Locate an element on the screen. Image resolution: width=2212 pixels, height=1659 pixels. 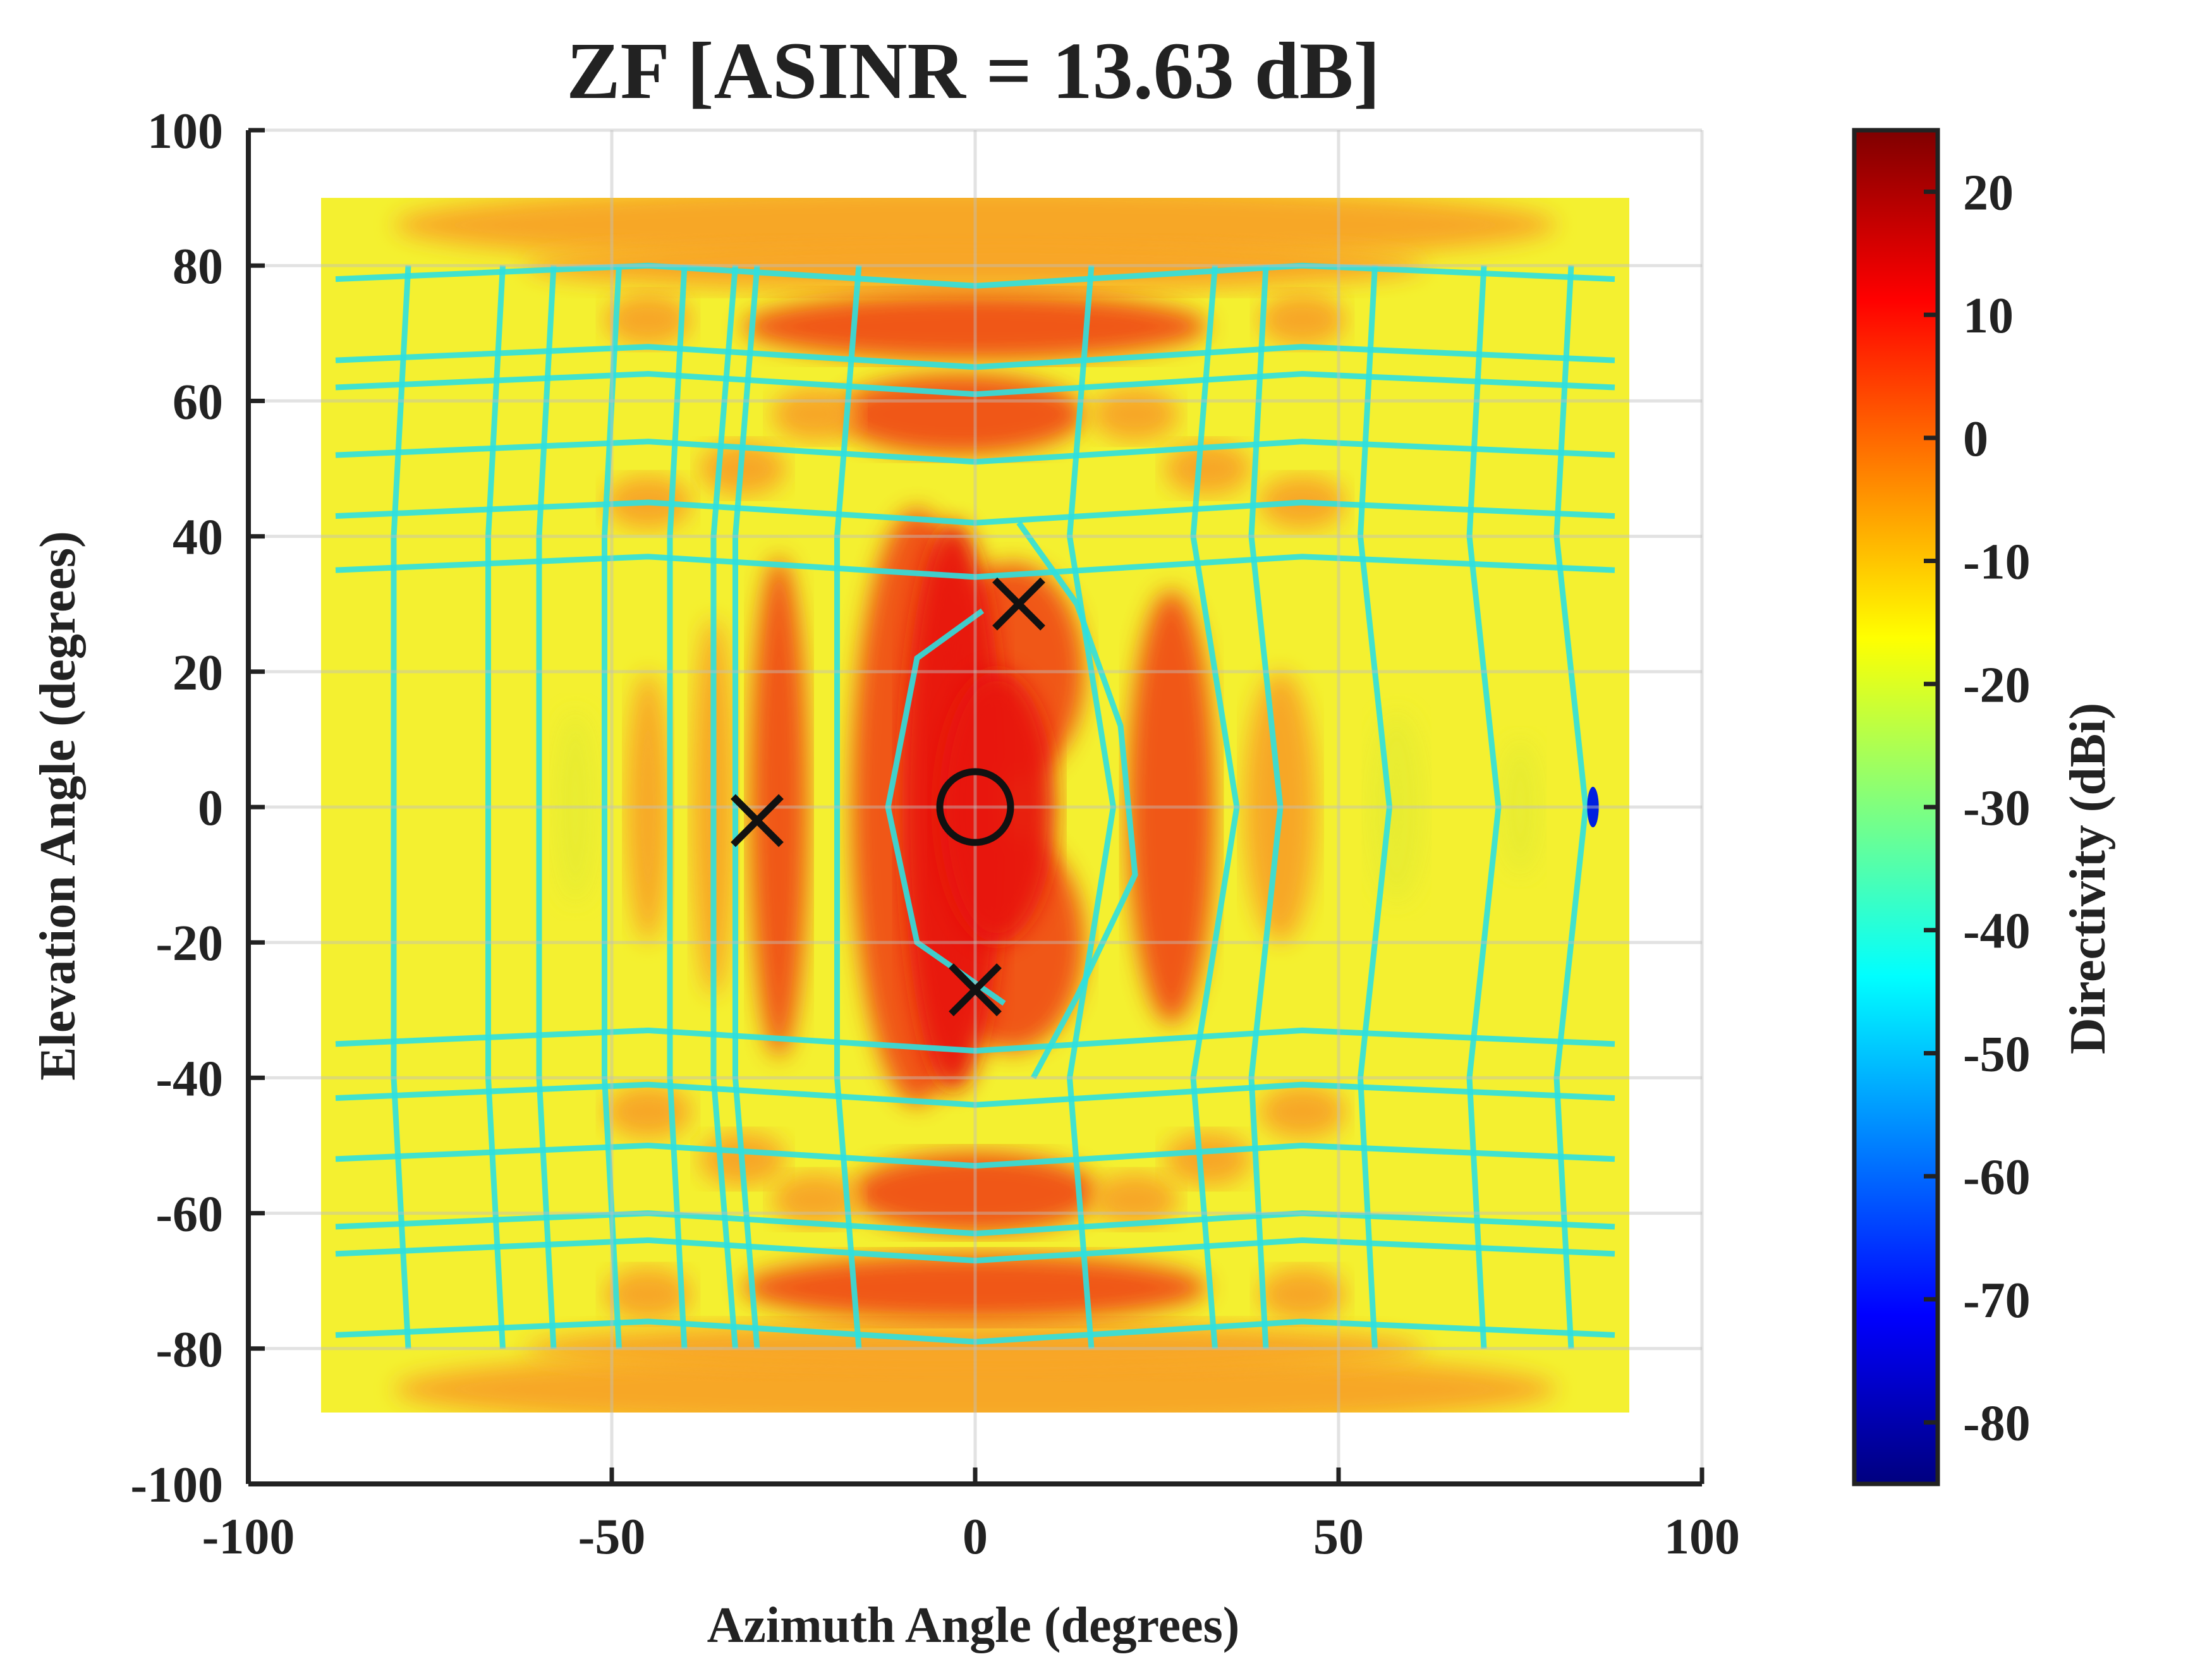
y-tick-label: 0 is located at coordinates (210, 808).